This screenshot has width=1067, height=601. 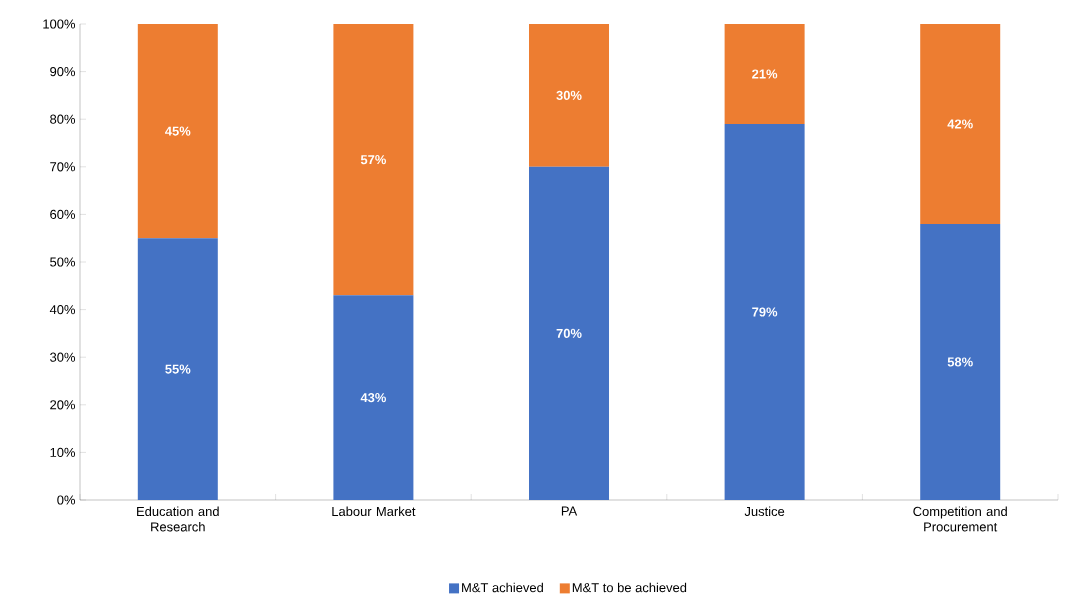 I want to click on data-label: 55%, so click(x=178, y=369).